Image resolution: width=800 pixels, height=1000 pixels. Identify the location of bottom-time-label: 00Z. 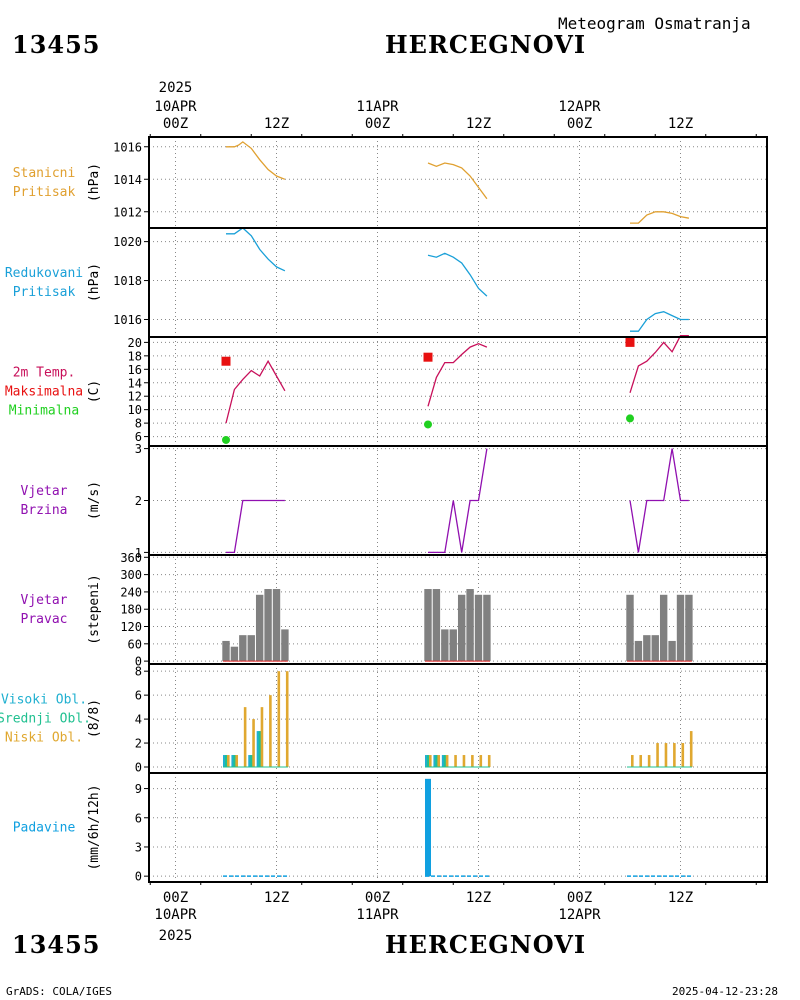
(175, 898).